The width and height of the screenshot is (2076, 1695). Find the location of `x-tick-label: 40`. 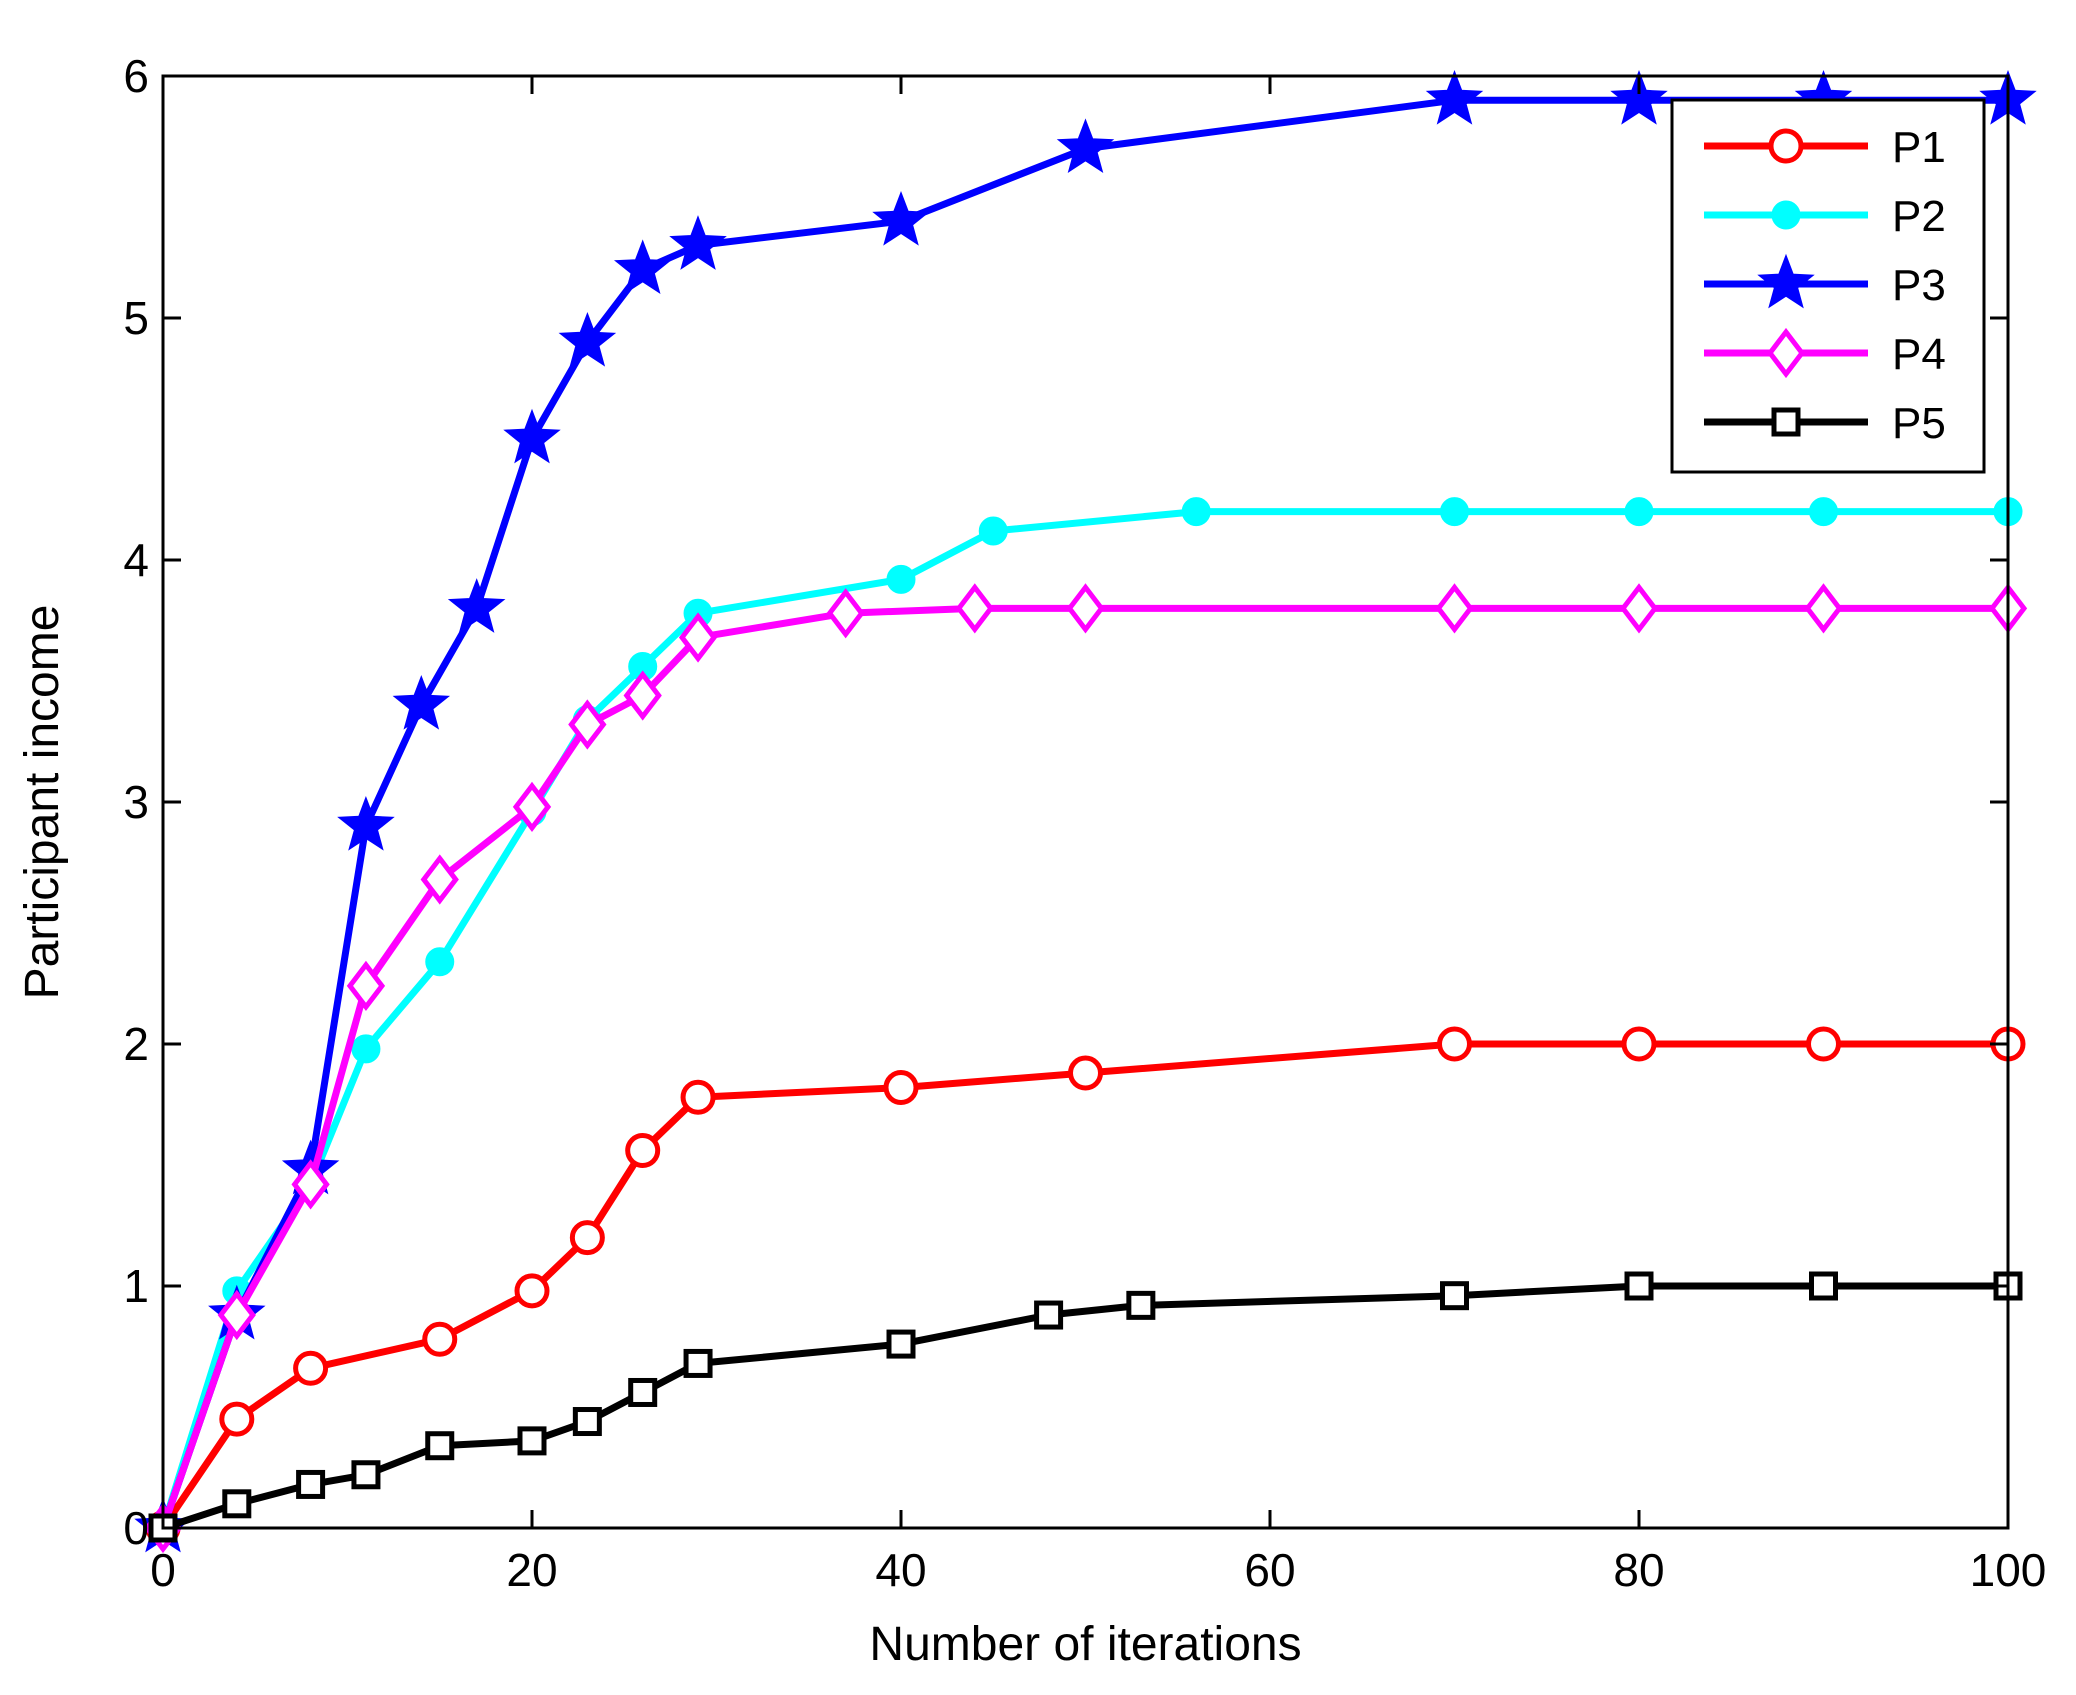

x-tick-label: 40 is located at coordinates (900, 1570).